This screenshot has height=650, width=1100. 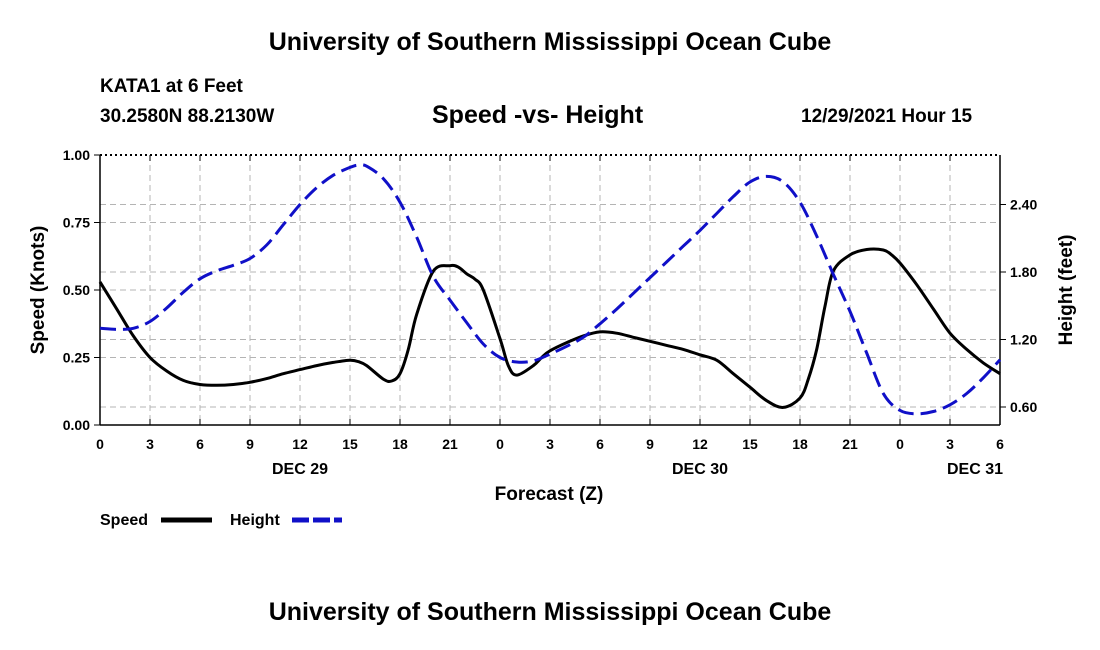 I want to click on y2-axis-title: Height (feet), so click(x=1066, y=290).